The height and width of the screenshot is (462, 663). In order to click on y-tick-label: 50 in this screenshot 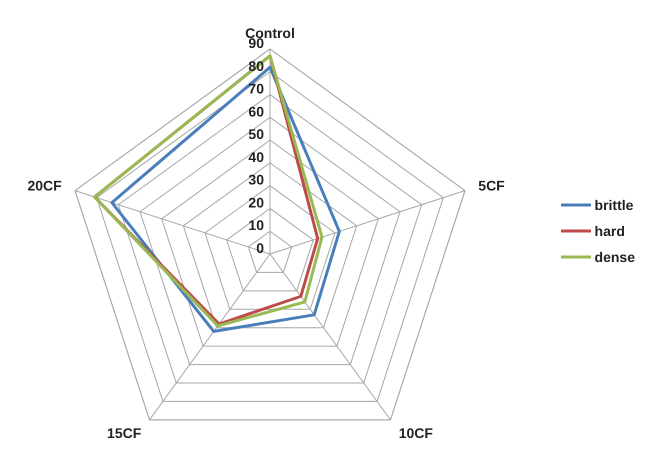, I will do `click(256, 134)`.